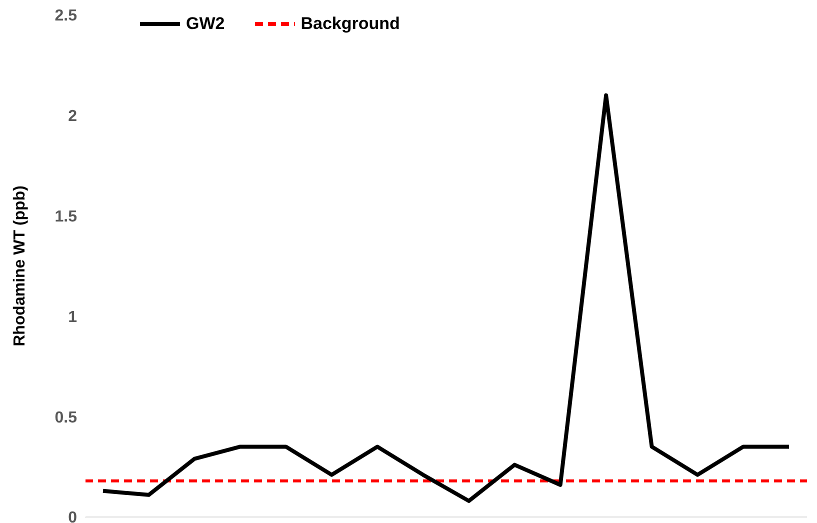  What do you see at coordinates (20, 266) in the screenshot?
I see `y-axis-title: Rhodamine WT (ppb)` at bounding box center [20, 266].